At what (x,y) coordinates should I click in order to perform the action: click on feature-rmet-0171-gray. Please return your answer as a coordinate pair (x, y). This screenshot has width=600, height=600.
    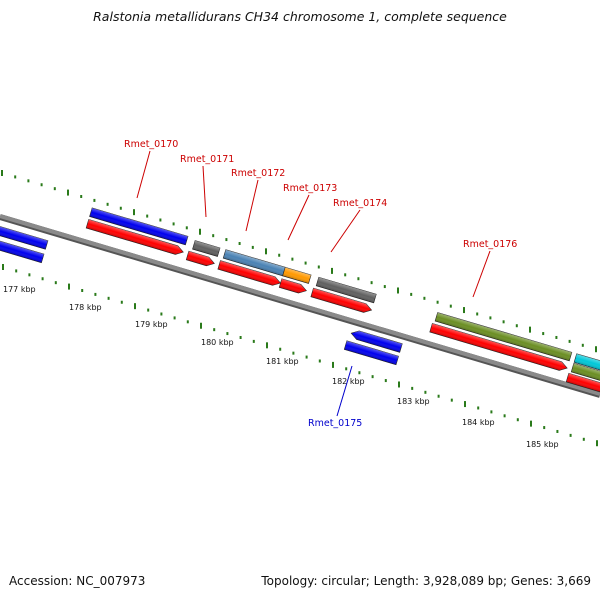
    Looking at the image, I should click on (206, 248).